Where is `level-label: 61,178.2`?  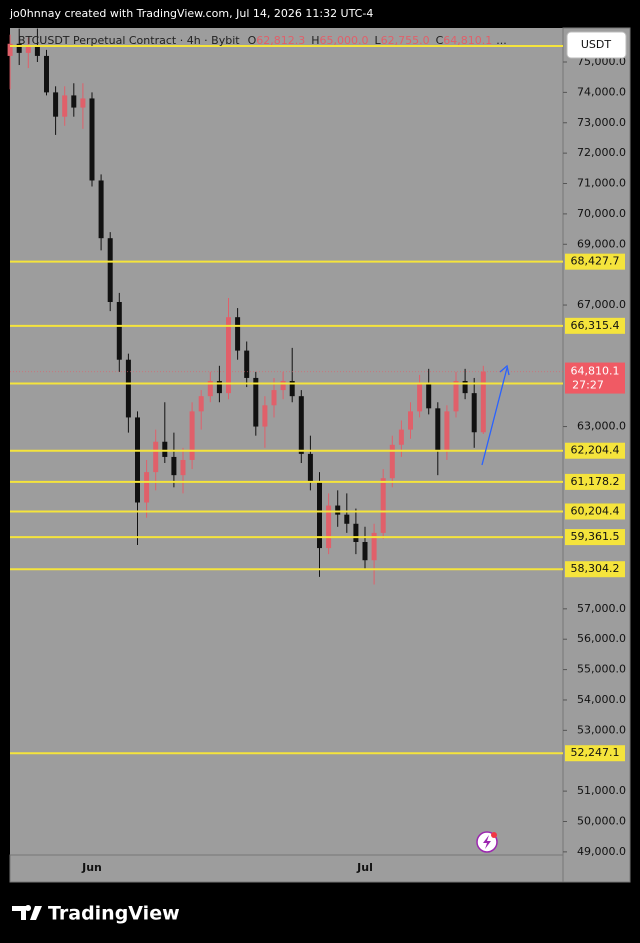 level-label: 61,178.2 is located at coordinates (595, 481).